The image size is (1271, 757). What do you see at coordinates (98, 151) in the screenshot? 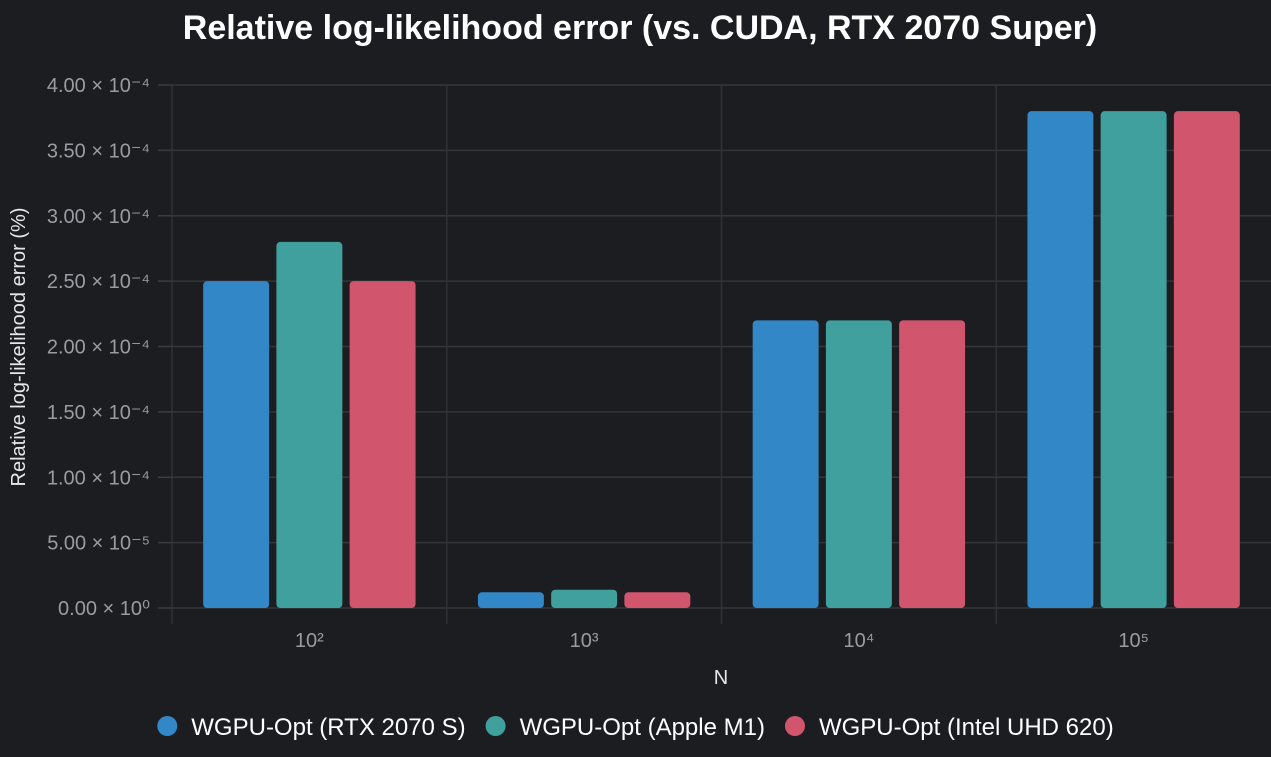
I see `y-tick-label: 3.50 × 10⁻⁴` at bounding box center [98, 151].